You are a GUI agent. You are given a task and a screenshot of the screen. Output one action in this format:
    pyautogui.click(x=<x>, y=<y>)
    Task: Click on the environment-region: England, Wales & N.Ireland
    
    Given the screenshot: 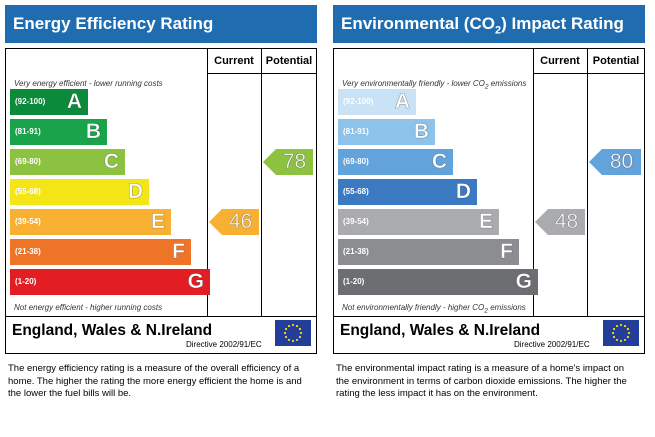 What is the action you would take?
    pyautogui.click(x=440, y=330)
    